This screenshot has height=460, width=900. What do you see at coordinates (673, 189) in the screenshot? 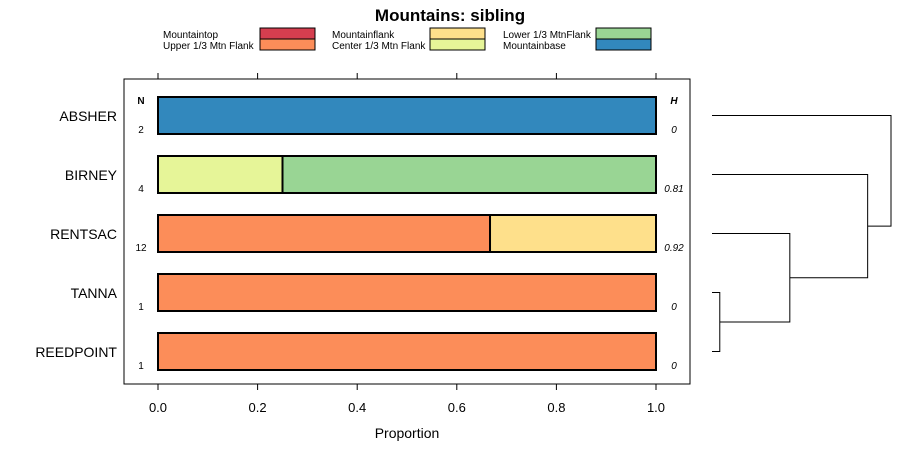
I see `h-value: 0.81` at bounding box center [673, 189].